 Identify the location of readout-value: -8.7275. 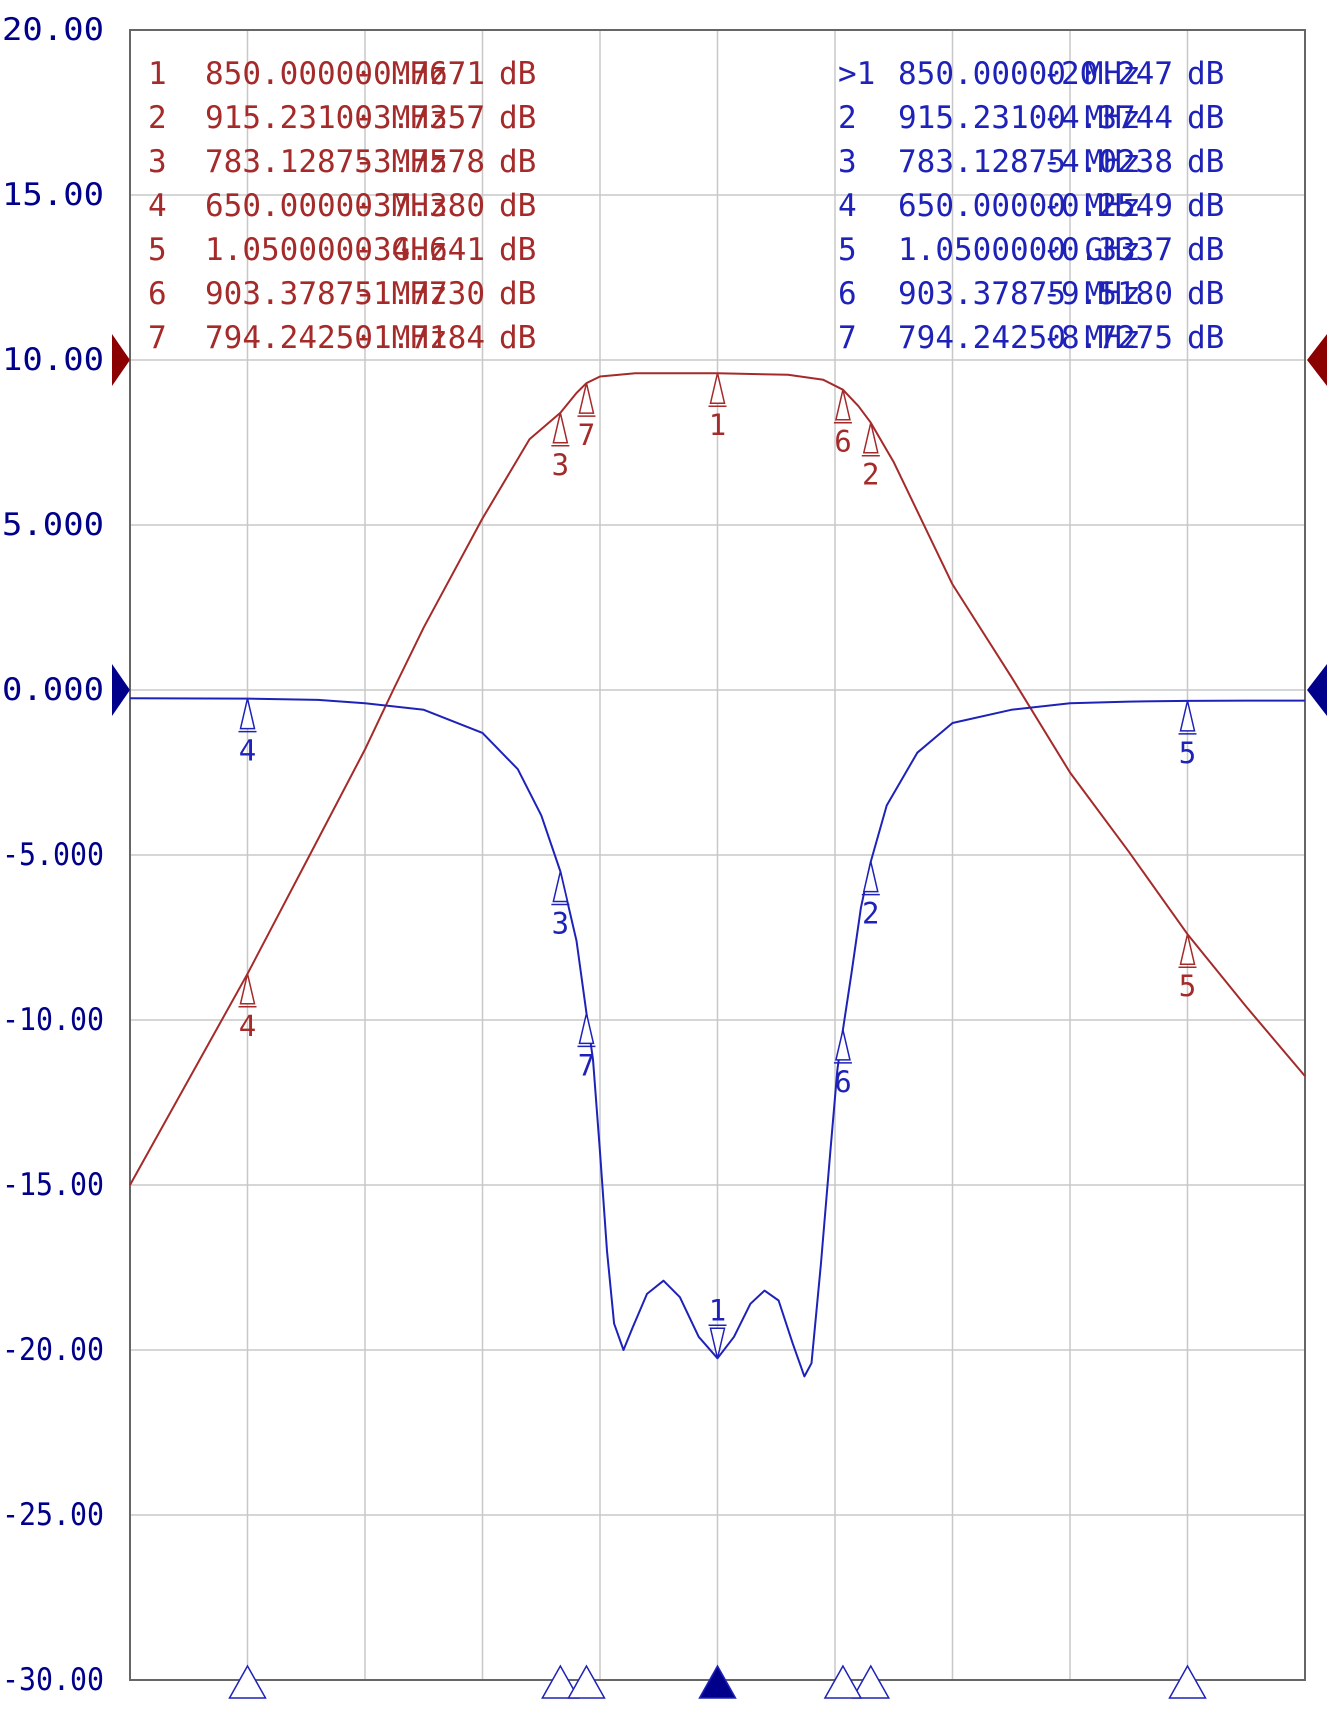
(1107, 338).